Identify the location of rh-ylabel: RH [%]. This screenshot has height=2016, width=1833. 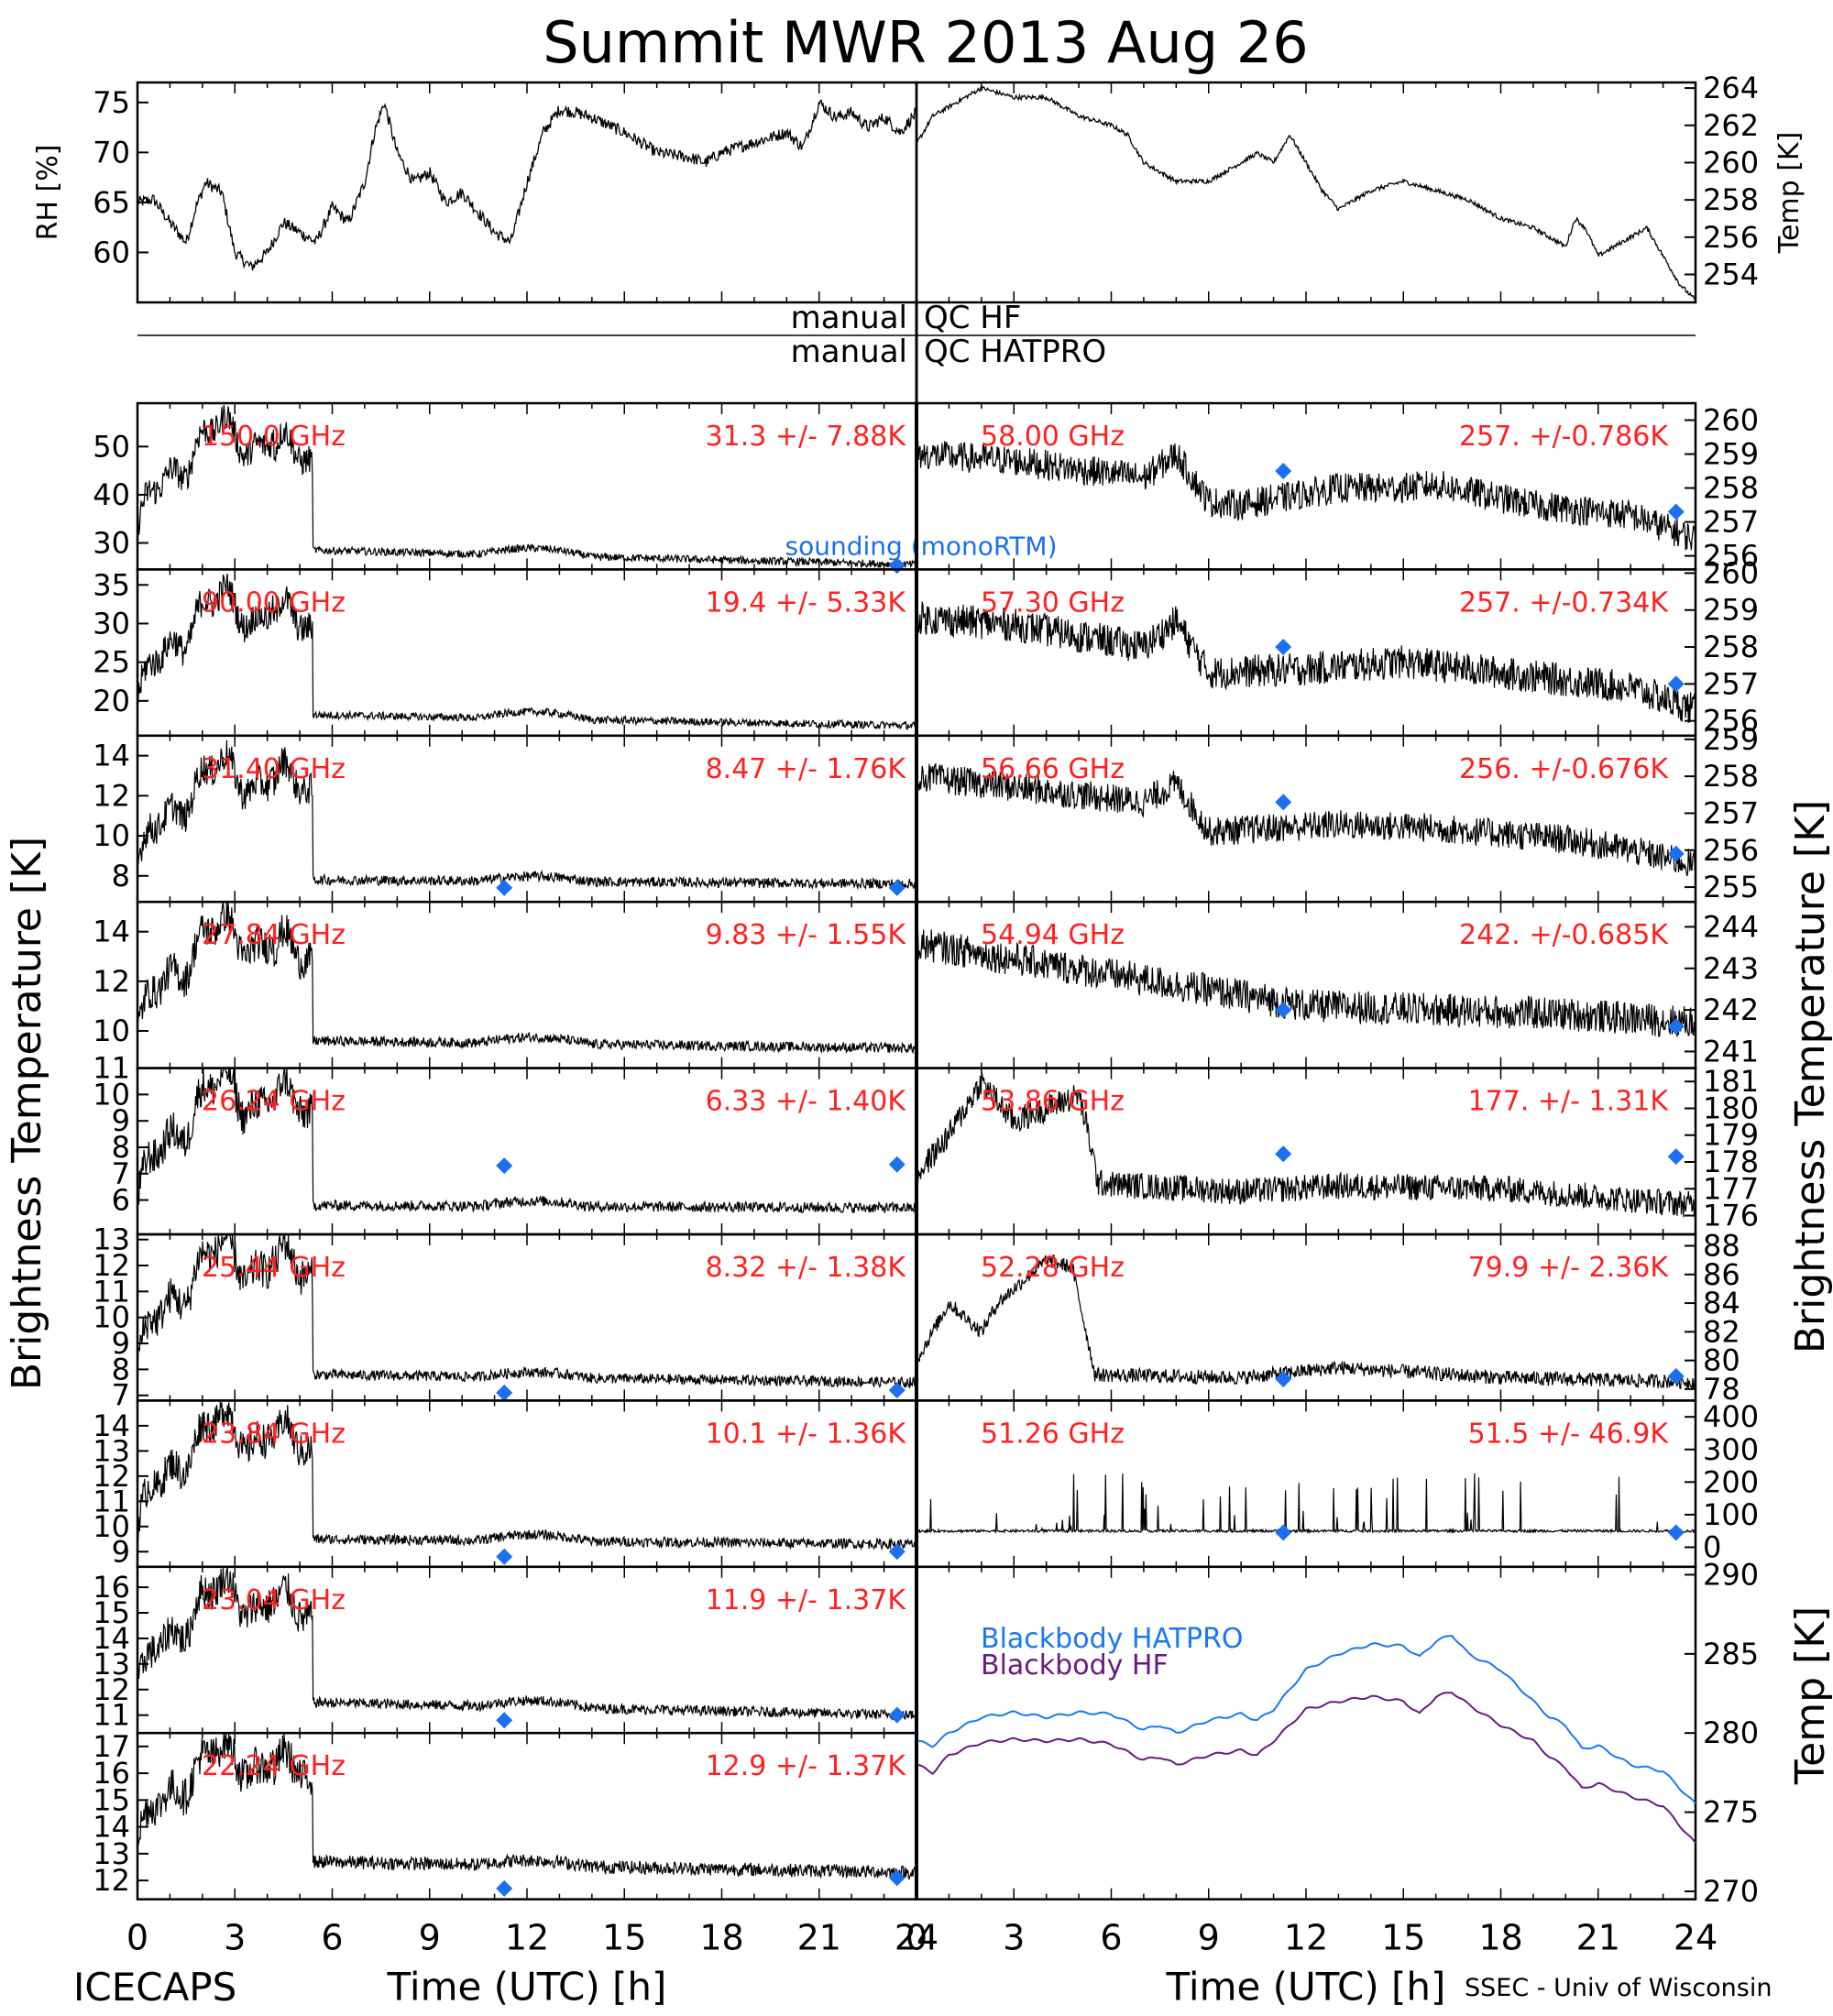
(48, 193).